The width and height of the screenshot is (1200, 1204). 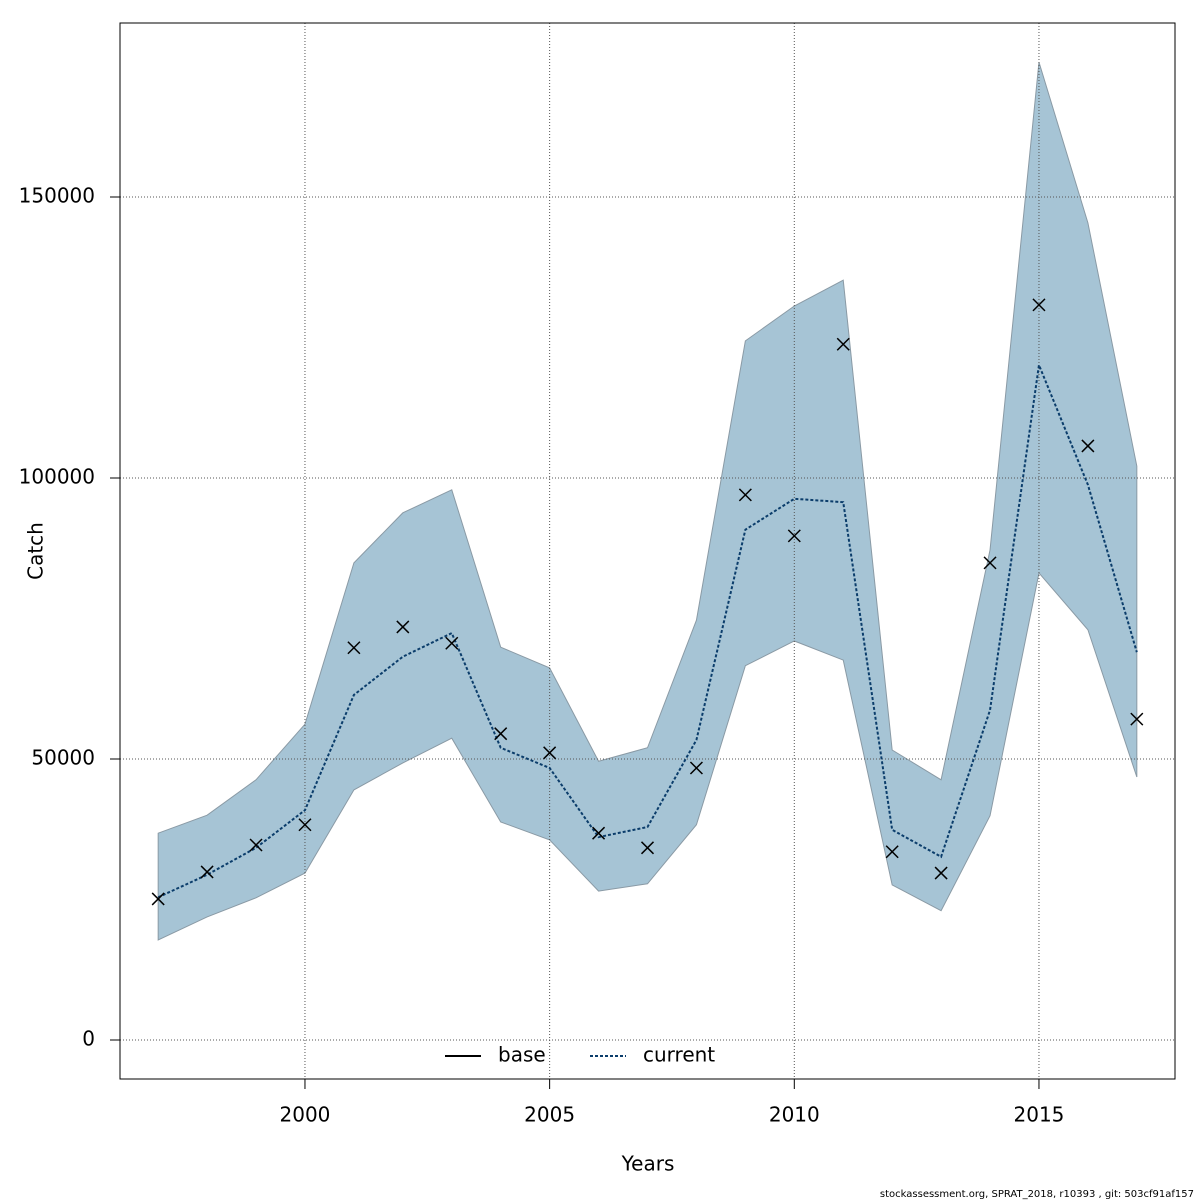 What do you see at coordinates (1039, 1115) in the screenshot?
I see `x-tick-label: 2015` at bounding box center [1039, 1115].